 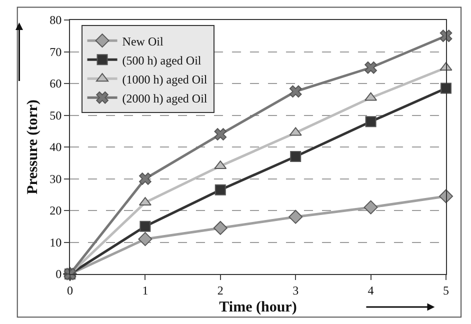 What do you see at coordinates (56, 179) in the screenshot?
I see `y-tick-label: 30` at bounding box center [56, 179].